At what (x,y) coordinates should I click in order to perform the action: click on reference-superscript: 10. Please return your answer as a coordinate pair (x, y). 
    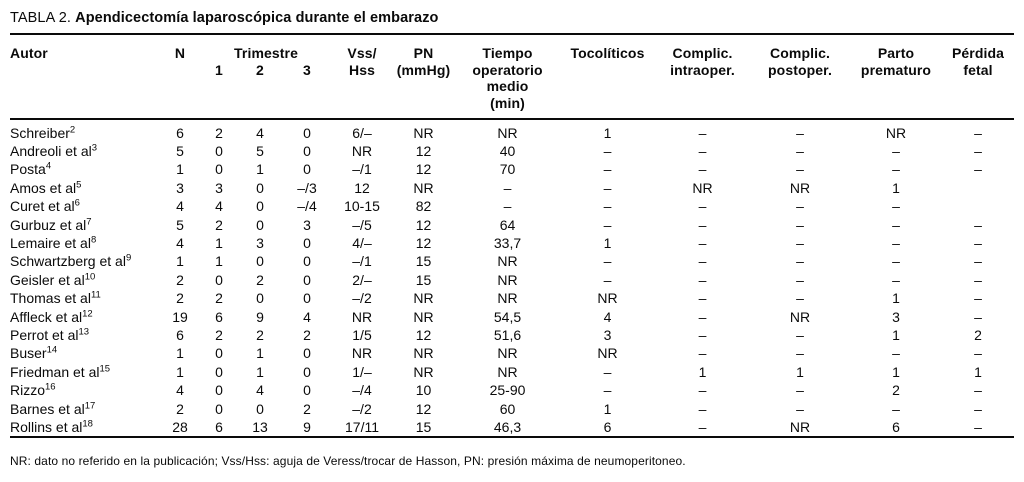
    Looking at the image, I should click on (90, 277).